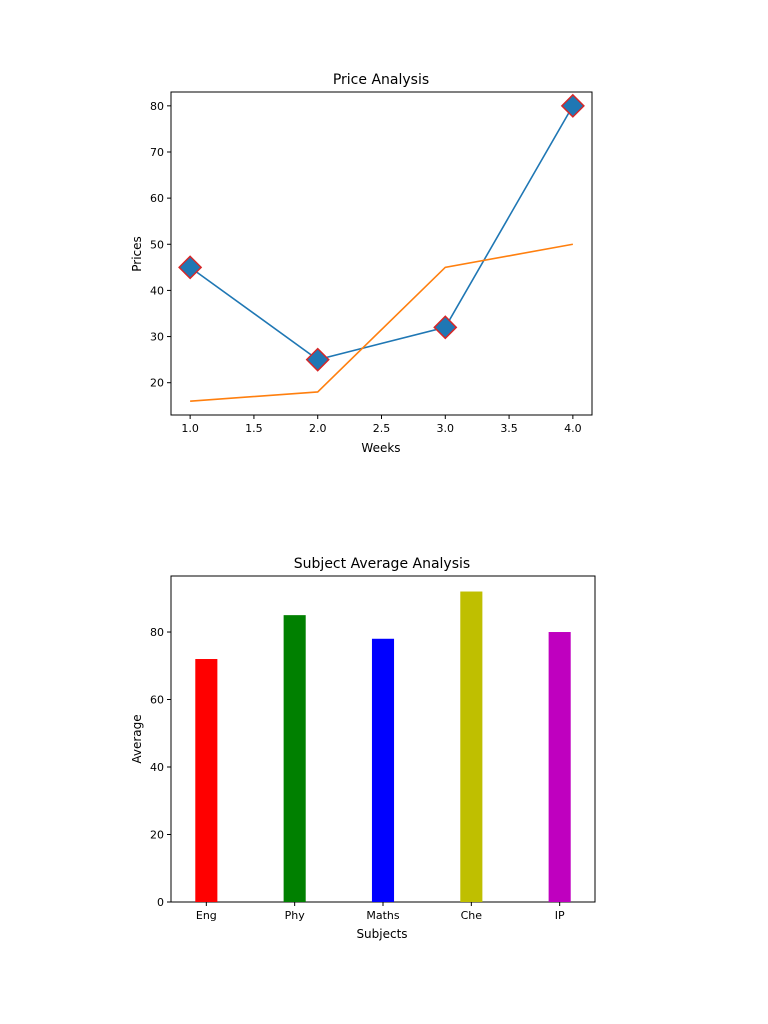 The width and height of the screenshot is (768, 1024). What do you see at coordinates (383, 915) in the screenshot?
I see `subject-x-tick-label: Maths` at bounding box center [383, 915].